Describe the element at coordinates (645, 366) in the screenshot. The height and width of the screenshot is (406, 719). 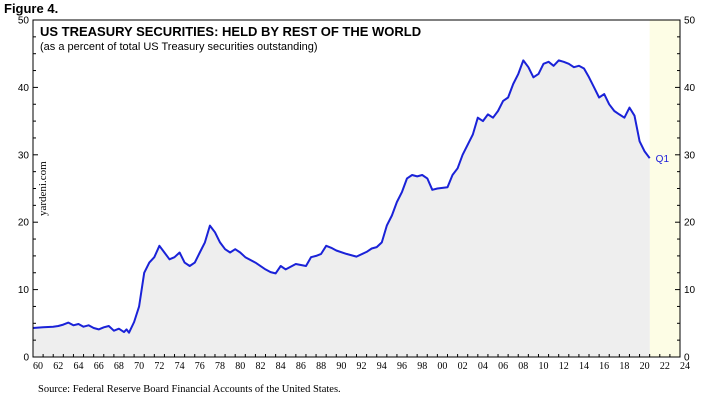
I see `x-tick-label: 20` at that location.